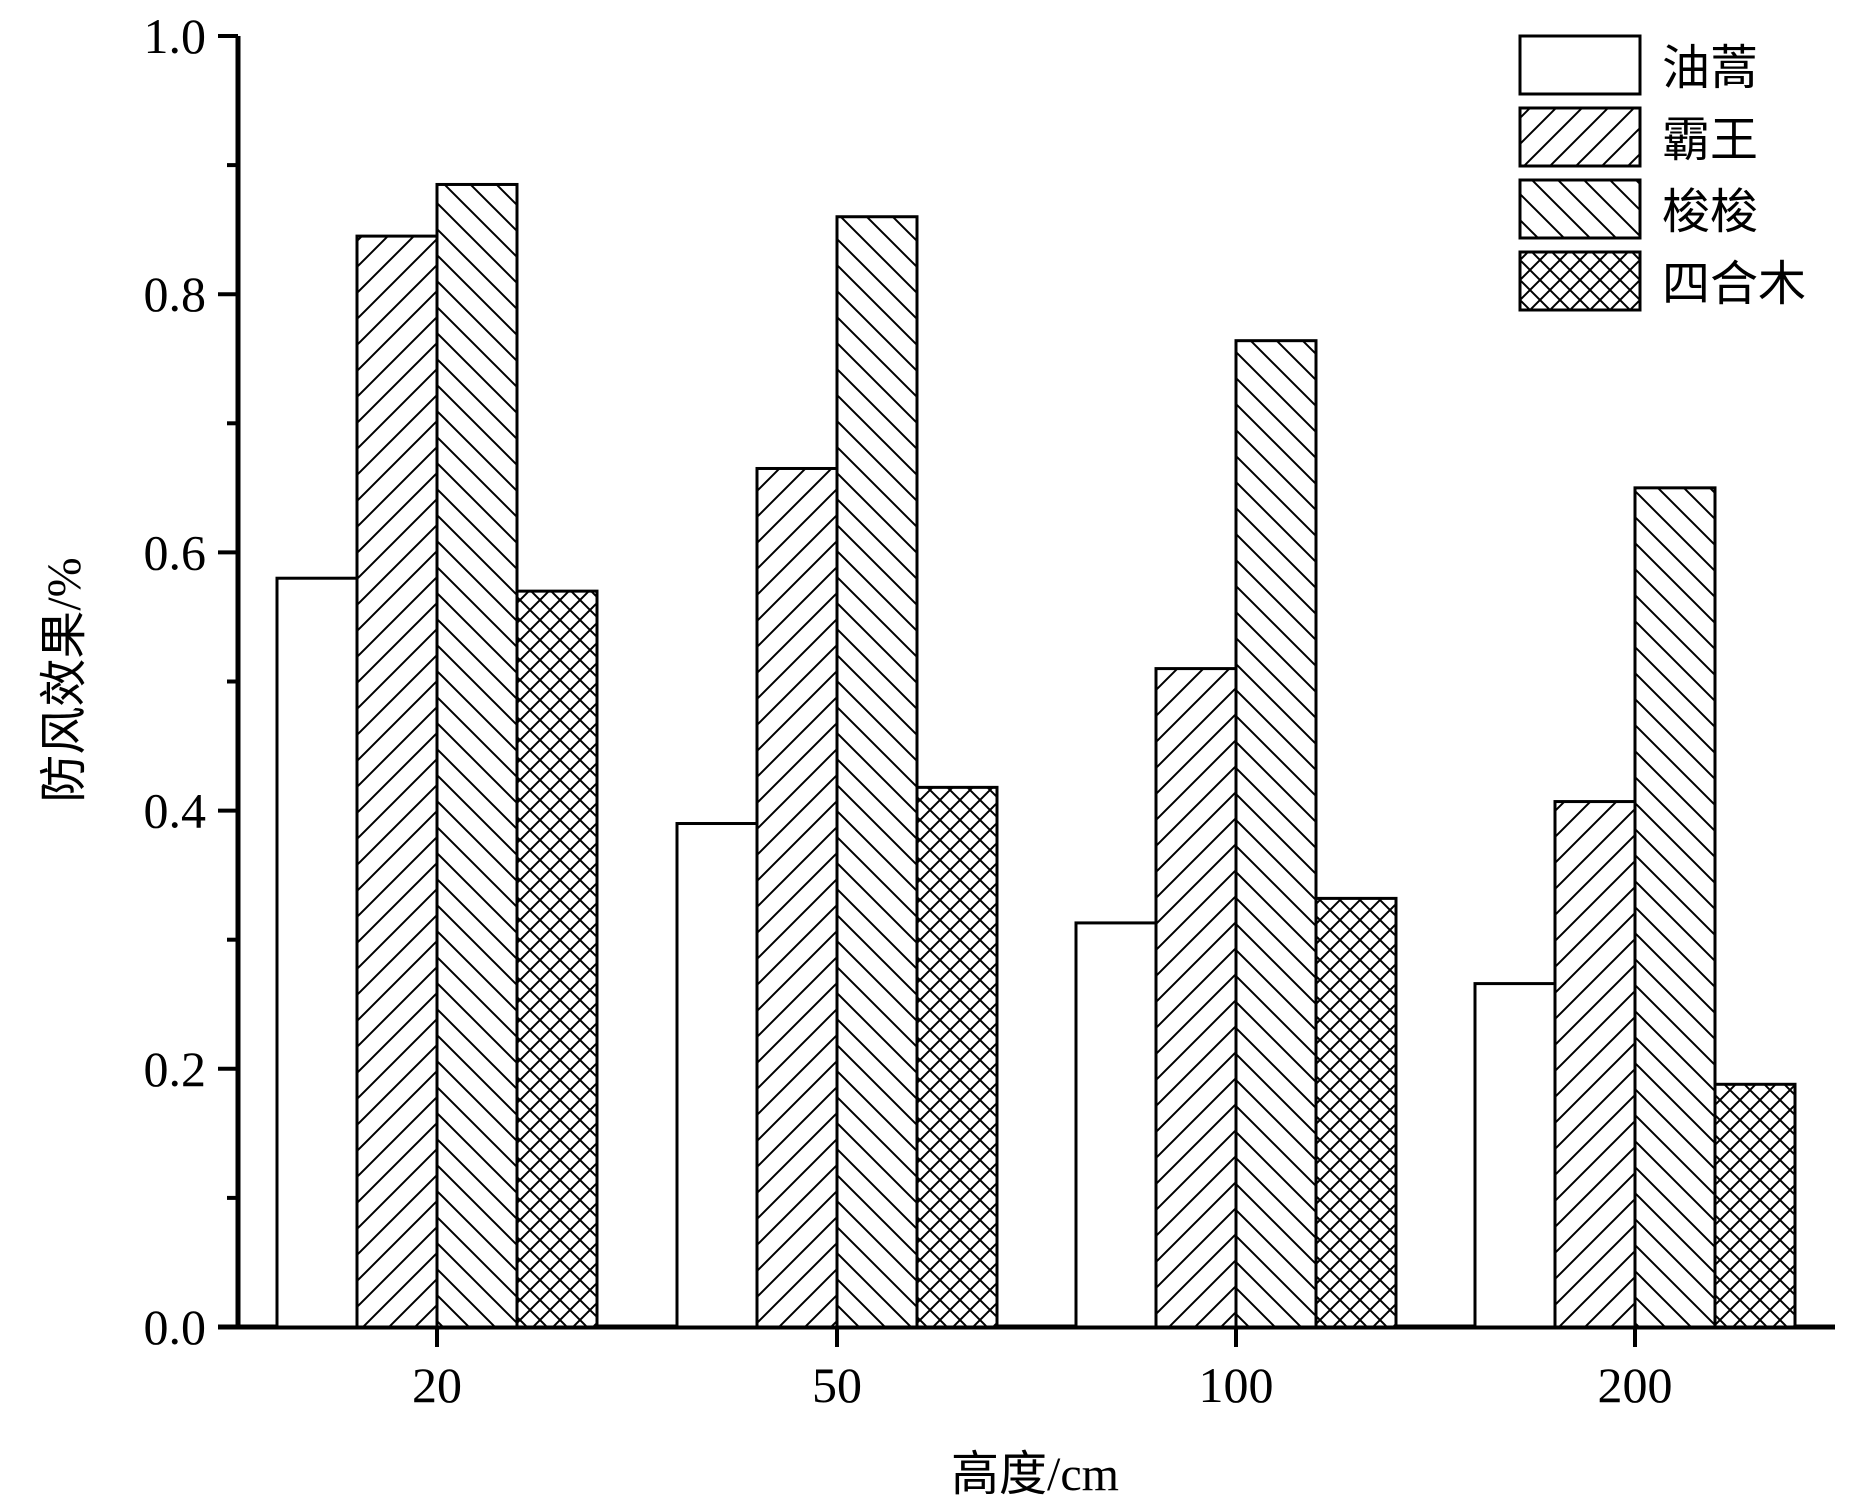 This screenshot has width=1851, height=1510. Describe the element at coordinates (175, 811) in the screenshot. I see `y-tick-label: 0.4` at that location.